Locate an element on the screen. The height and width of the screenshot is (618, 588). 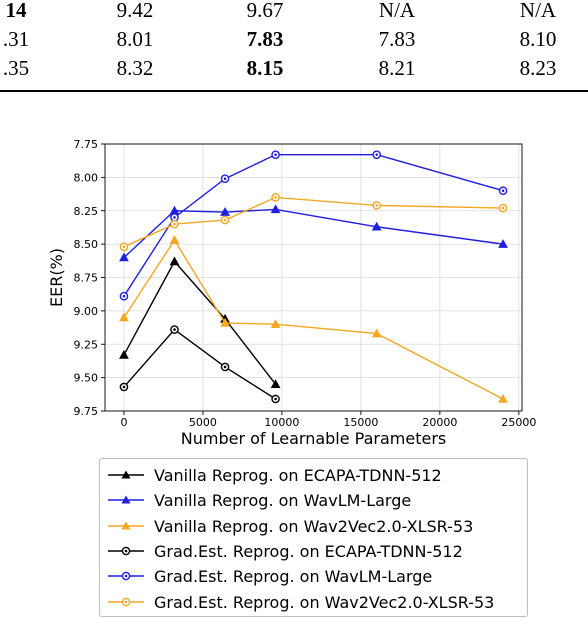
table-cell: 8.32 is located at coordinates (135, 68).